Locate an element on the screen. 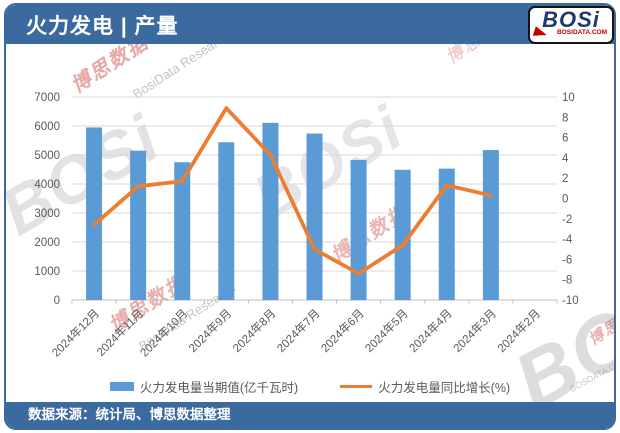  right-axis-tick-label: -6 is located at coordinates (567, 260).